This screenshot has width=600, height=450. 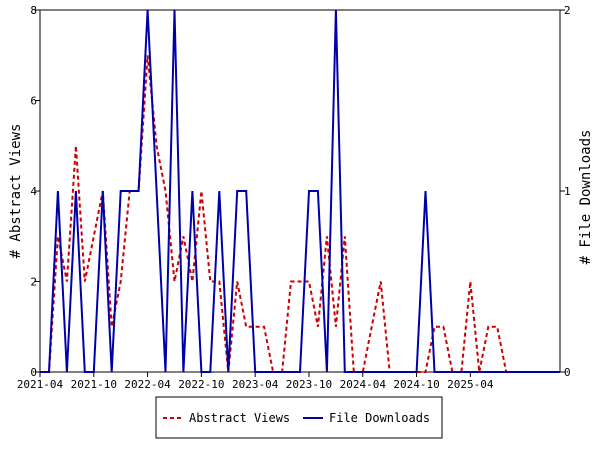 What do you see at coordinates (363, 384) in the screenshot?
I see `x-tick-label: 2024-04` at bounding box center [363, 384].